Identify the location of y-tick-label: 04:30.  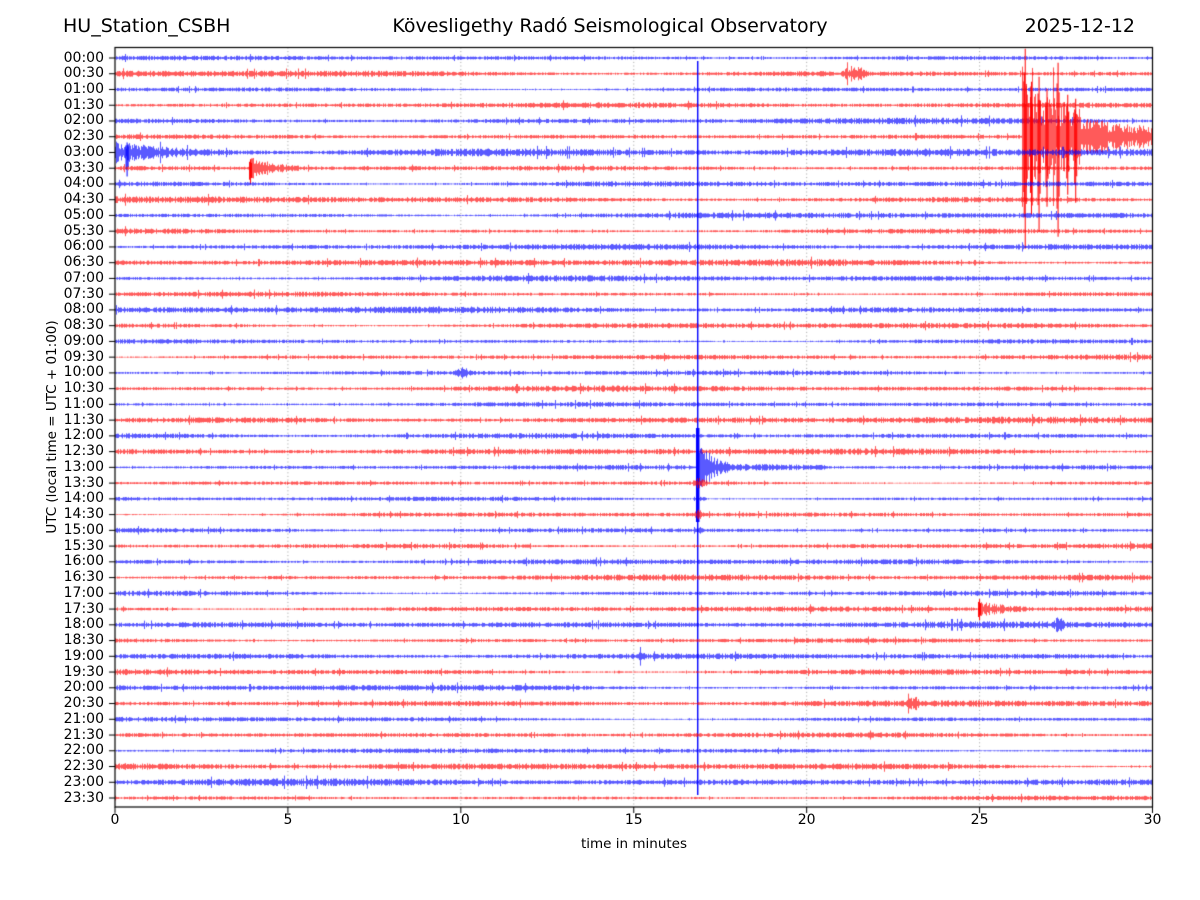
(83, 199).